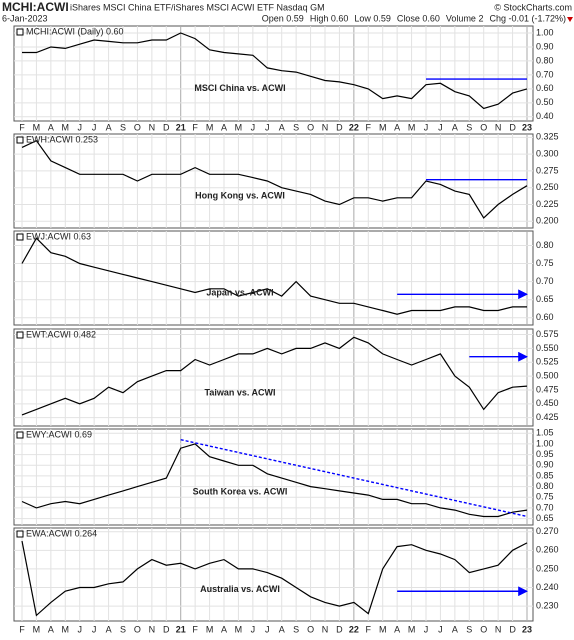 The width and height of the screenshot is (574, 640). I want to click on annotation: Taiwan vs. ACWI, so click(239, 392).